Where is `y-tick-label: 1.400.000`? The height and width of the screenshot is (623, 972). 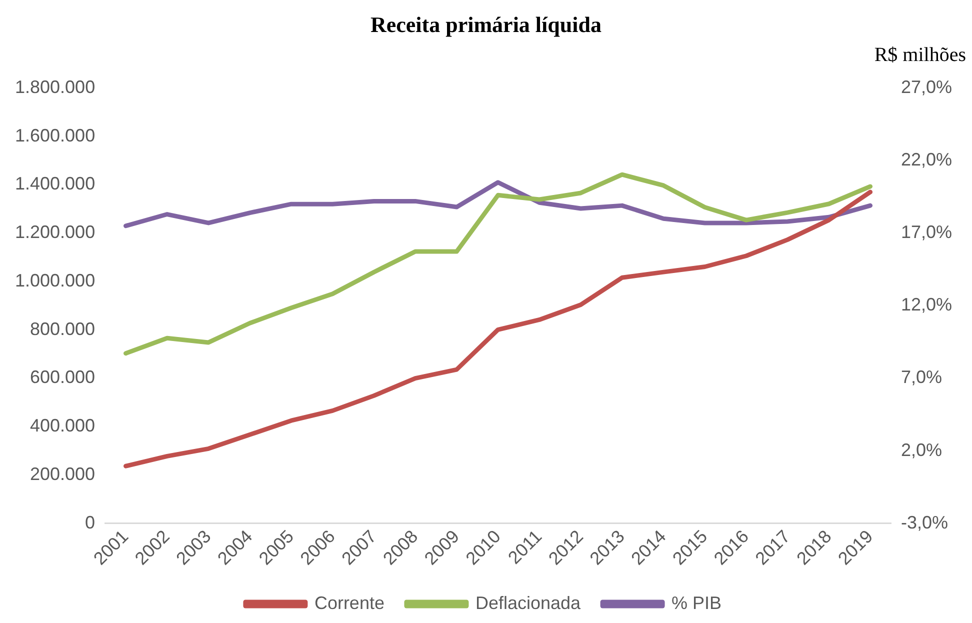
y-tick-label: 1.400.000 is located at coordinates (55, 184).